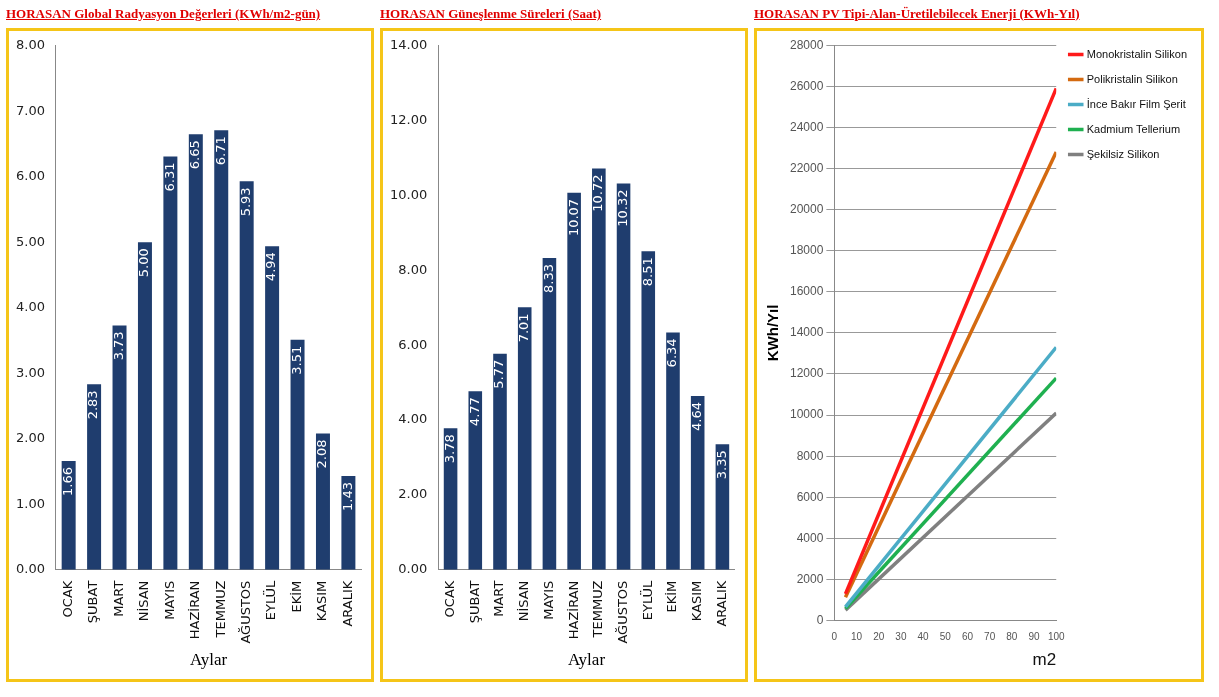  What do you see at coordinates (449, 449) in the screenshot?
I see `data-label: 3.78` at bounding box center [449, 449].